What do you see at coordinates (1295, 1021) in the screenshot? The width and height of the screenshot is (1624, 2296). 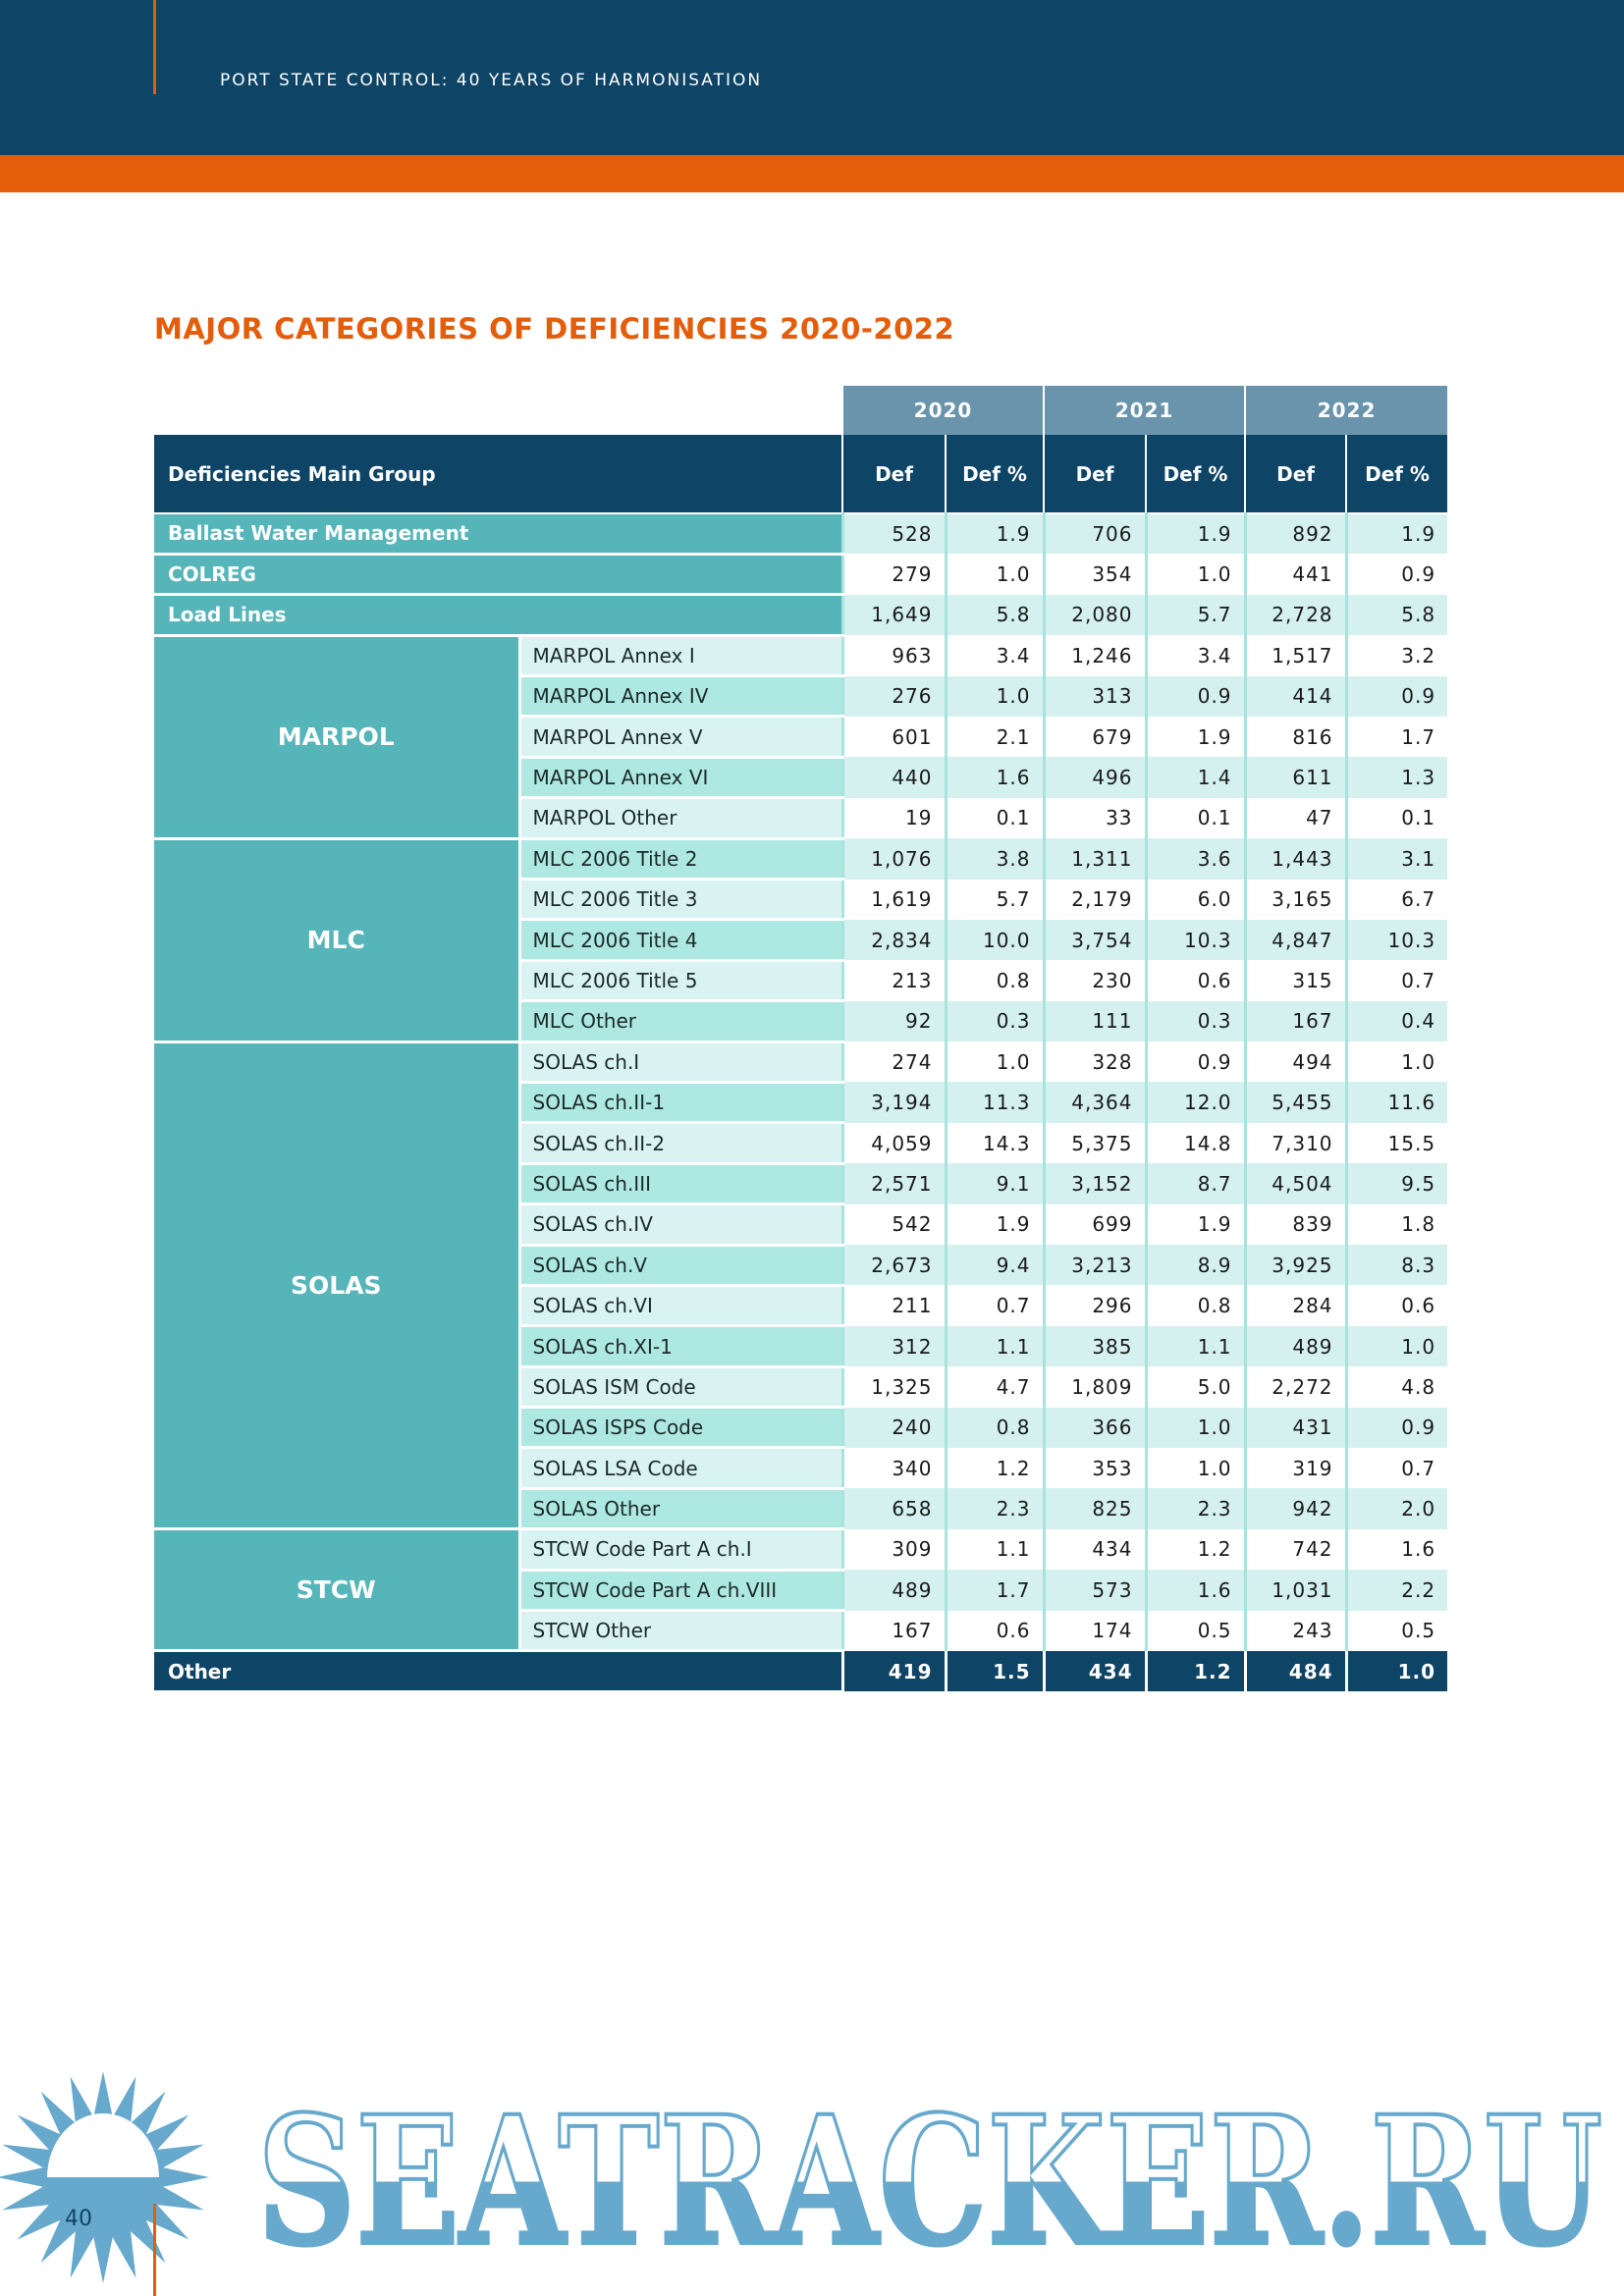 I see `def-cell: 167` at bounding box center [1295, 1021].